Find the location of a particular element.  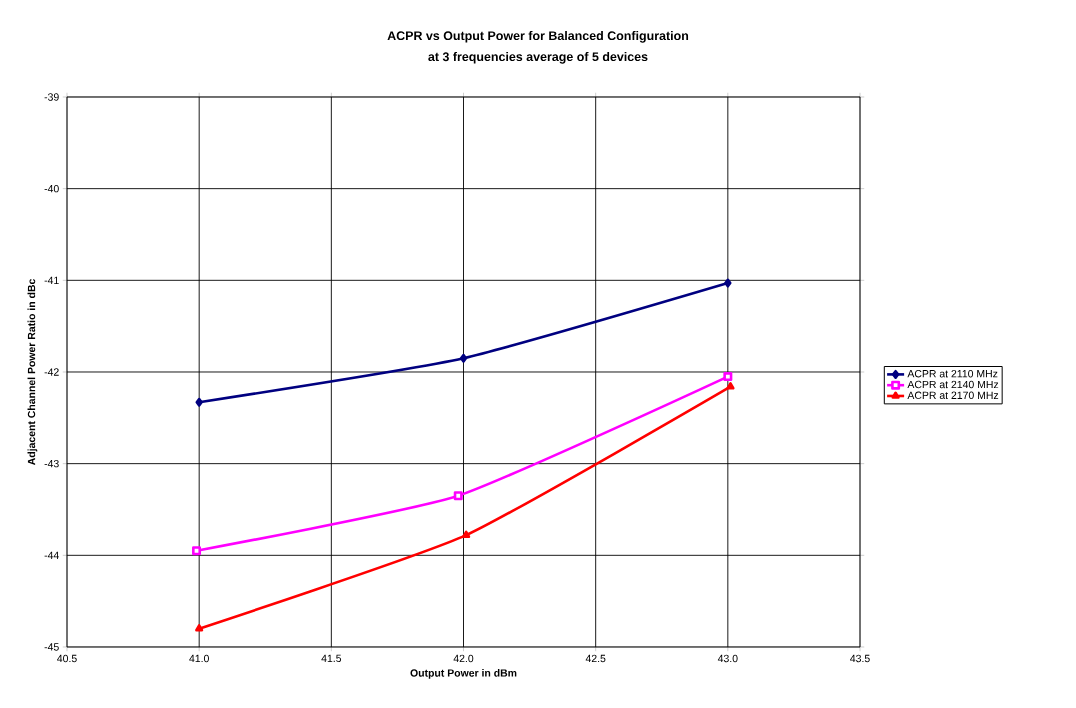

y-tick-label: -43 is located at coordinates (51, 463).